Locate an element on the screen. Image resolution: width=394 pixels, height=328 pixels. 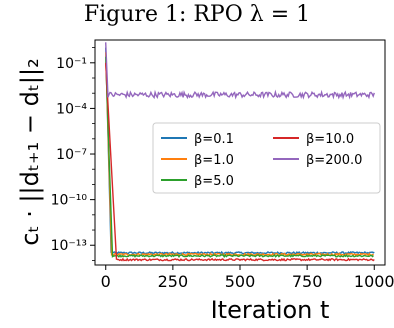
x-tick-label: 750 is located at coordinates (307, 281).